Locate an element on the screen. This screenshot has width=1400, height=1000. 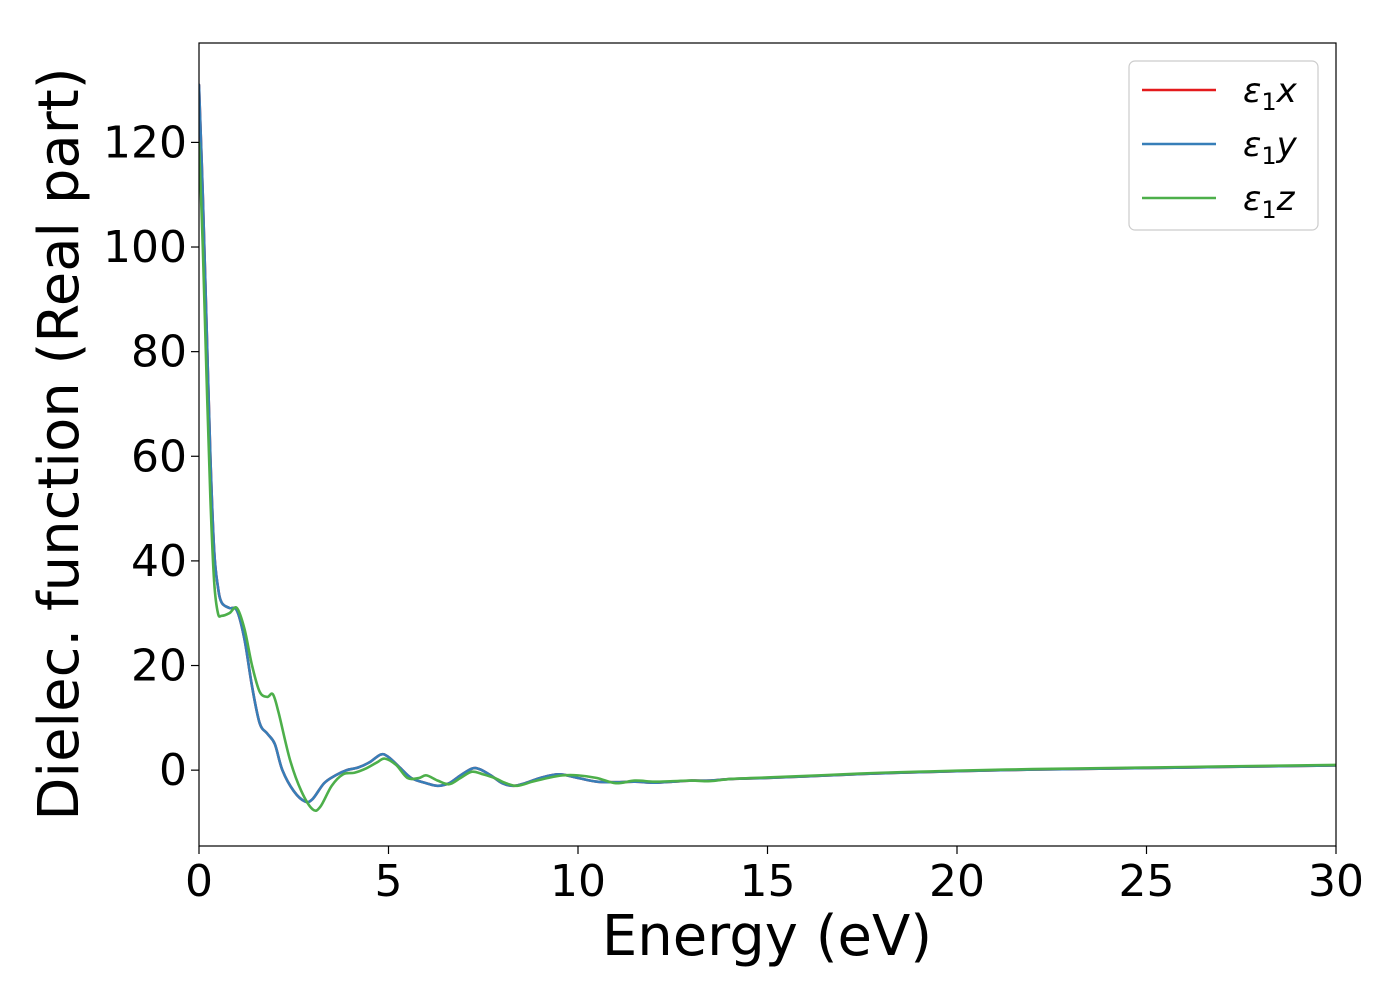
legend-label: ε1x is located at coordinates (1270, 93).